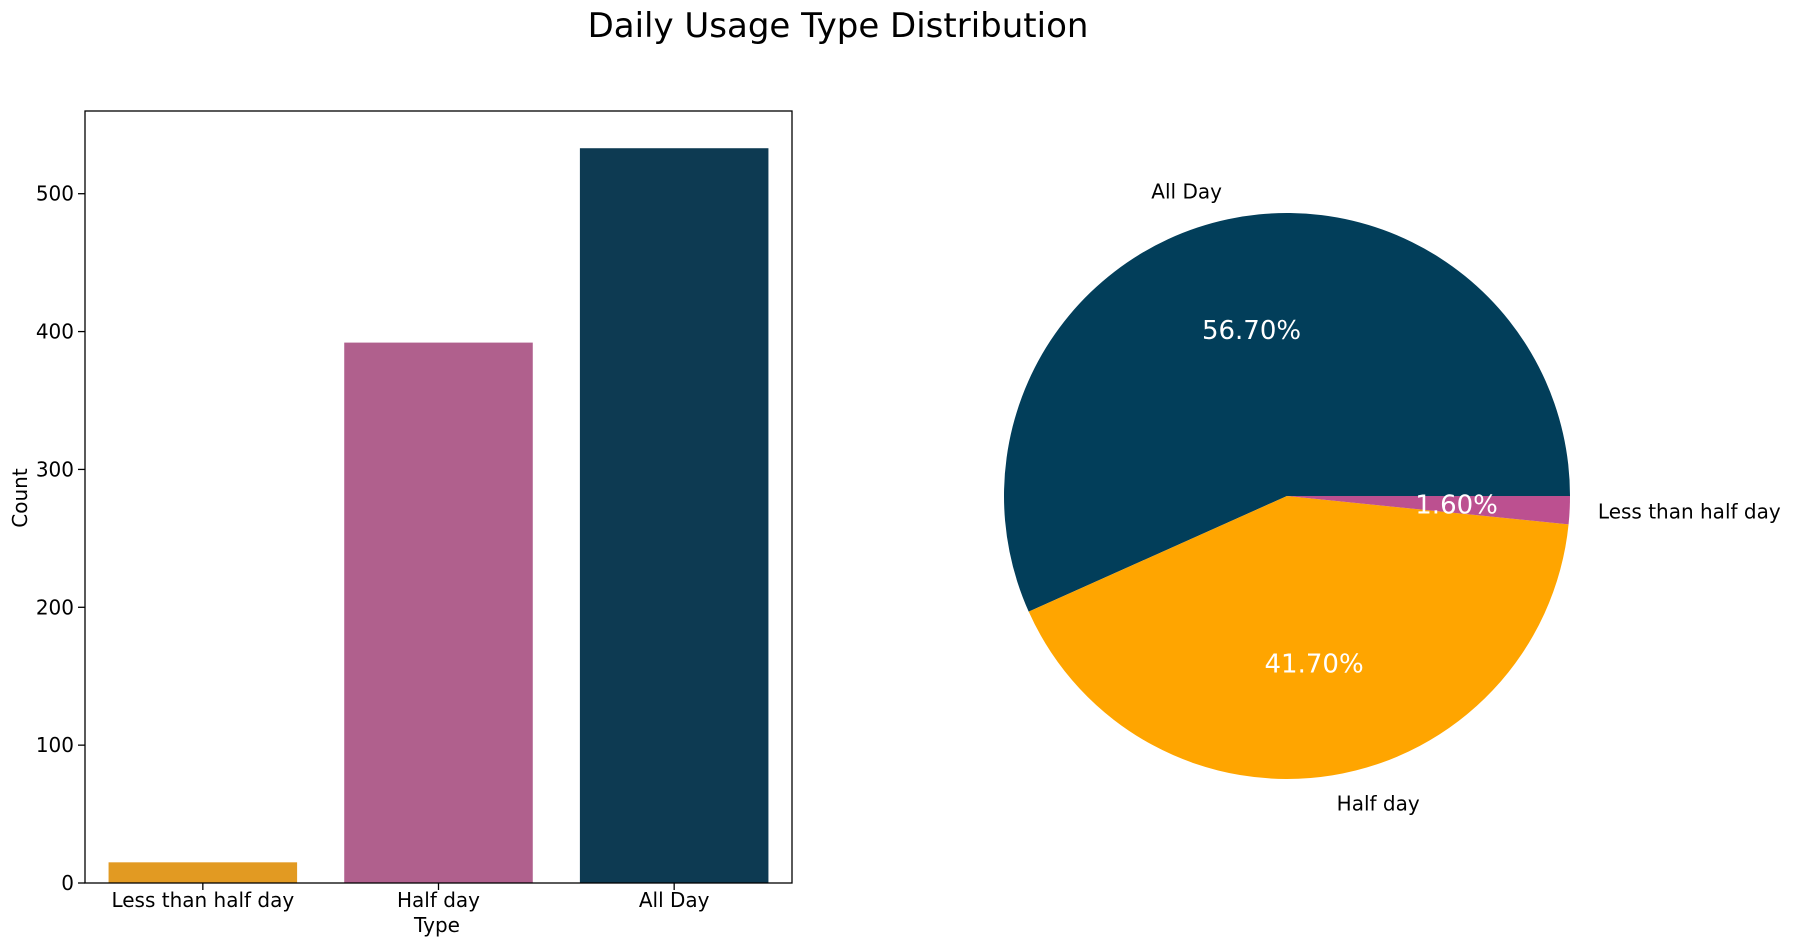 This screenshot has height=945, width=1820. Describe the element at coordinates (674, 515) in the screenshot. I see `bar-all-day` at that location.